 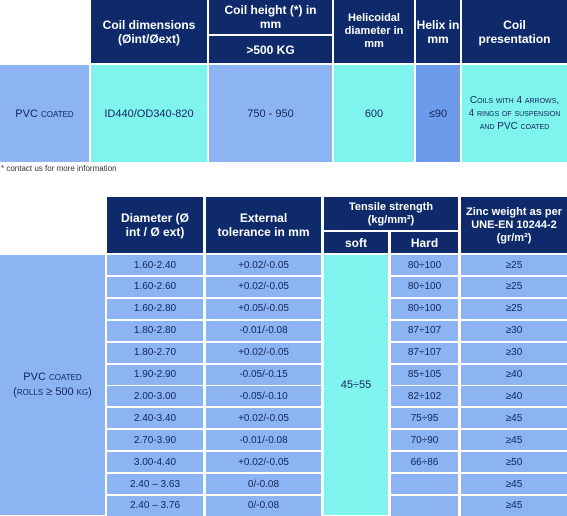 What do you see at coordinates (424, 418) in the screenshot?
I see `hard-cell: 75÷95` at bounding box center [424, 418].